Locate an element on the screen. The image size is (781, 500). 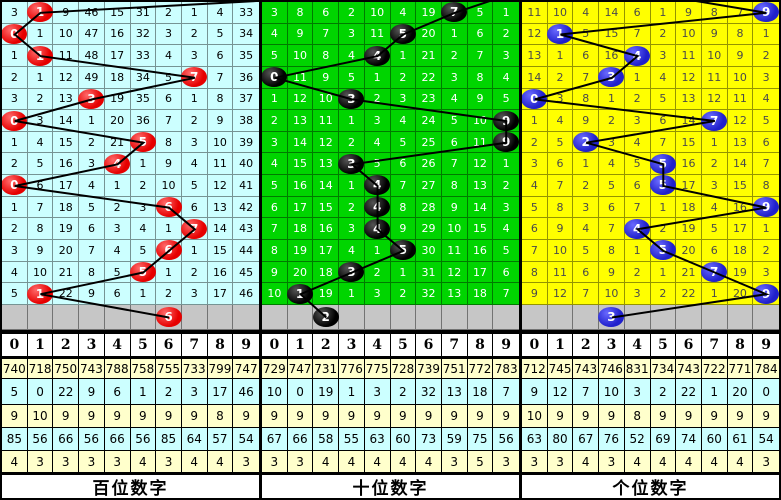
drawn-number-ball: 0 is located at coordinates (15, 120).